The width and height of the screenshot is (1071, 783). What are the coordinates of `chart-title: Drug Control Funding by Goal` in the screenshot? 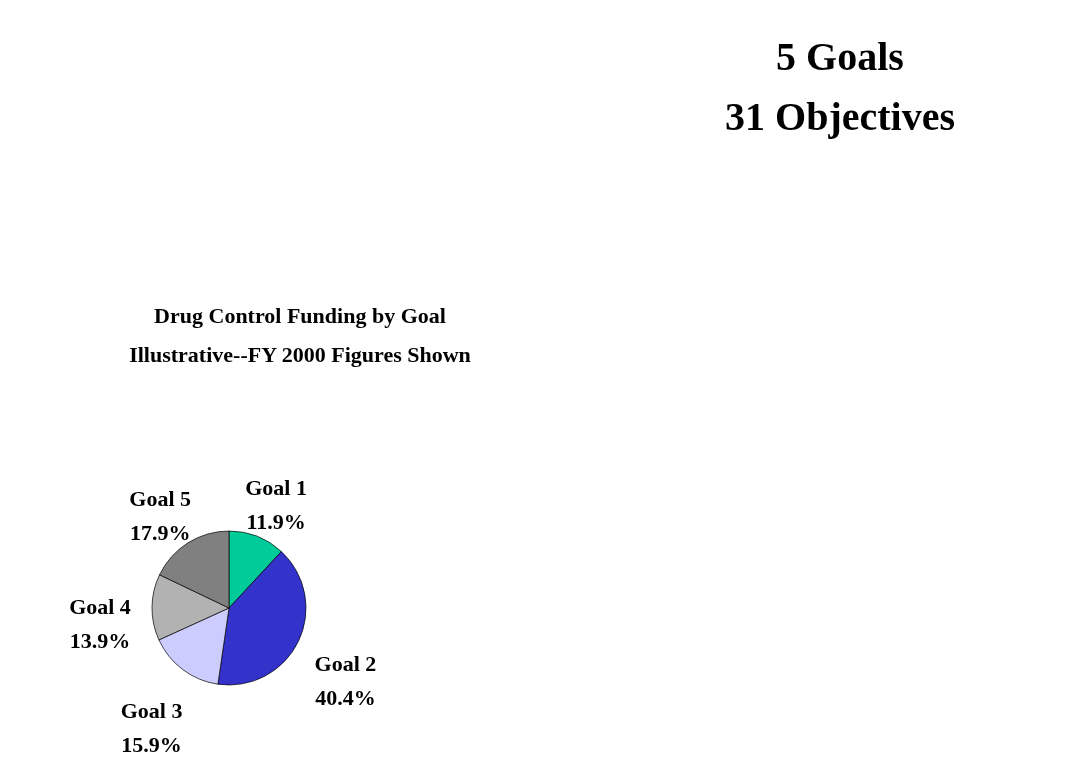 It's located at (300, 315).